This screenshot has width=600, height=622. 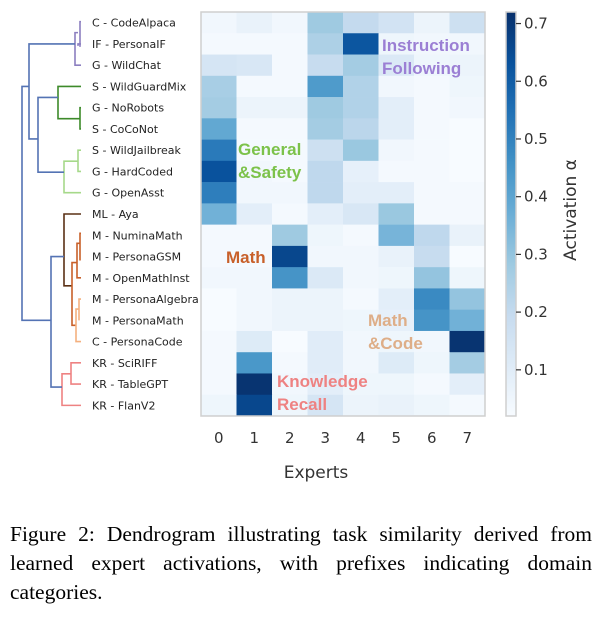 I want to click on row-label: S - WildJailbreak, so click(x=137, y=150).